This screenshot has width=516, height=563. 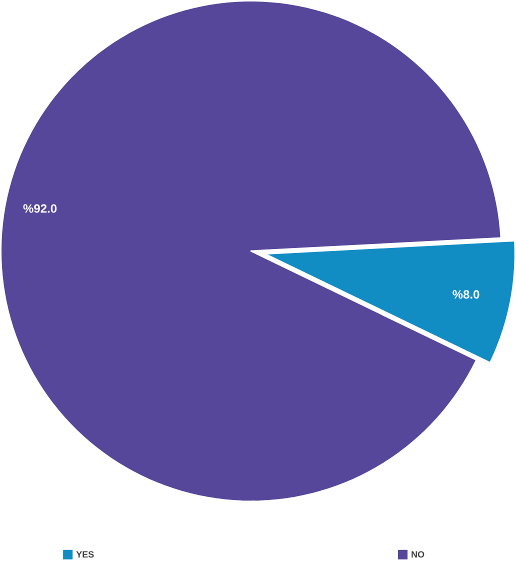 I want to click on data-label: %92.0, so click(x=40, y=208).